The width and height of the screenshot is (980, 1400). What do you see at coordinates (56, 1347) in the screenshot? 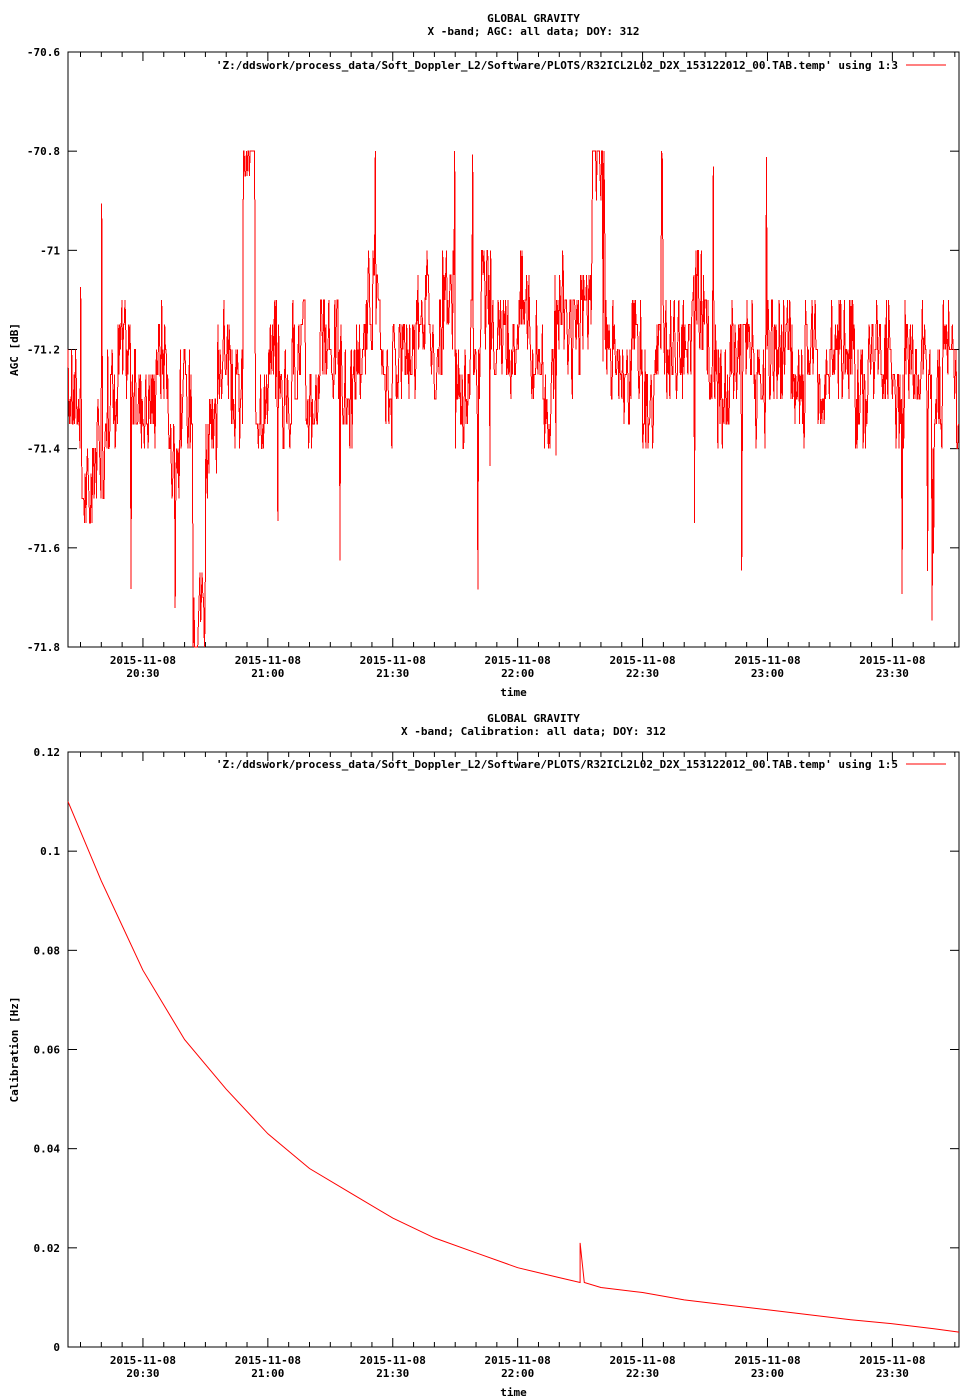
I see `y-tick-label: 0` at bounding box center [56, 1347].